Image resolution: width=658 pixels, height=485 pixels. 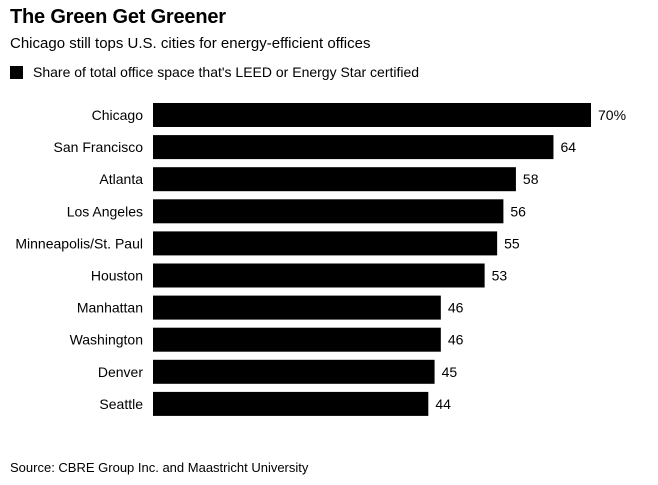 I want to click on category-label: San Francisco, so click(x=99, y=147).